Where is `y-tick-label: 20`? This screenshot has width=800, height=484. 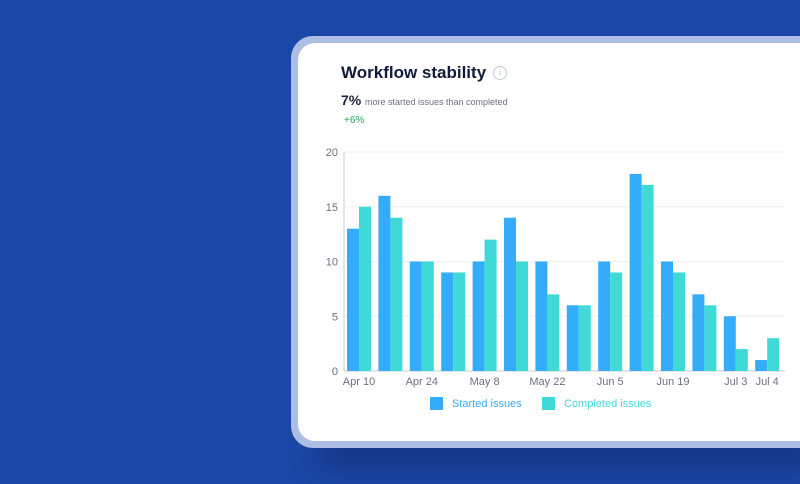
y-tick-label: 20 is located at coordinates (332, 153).